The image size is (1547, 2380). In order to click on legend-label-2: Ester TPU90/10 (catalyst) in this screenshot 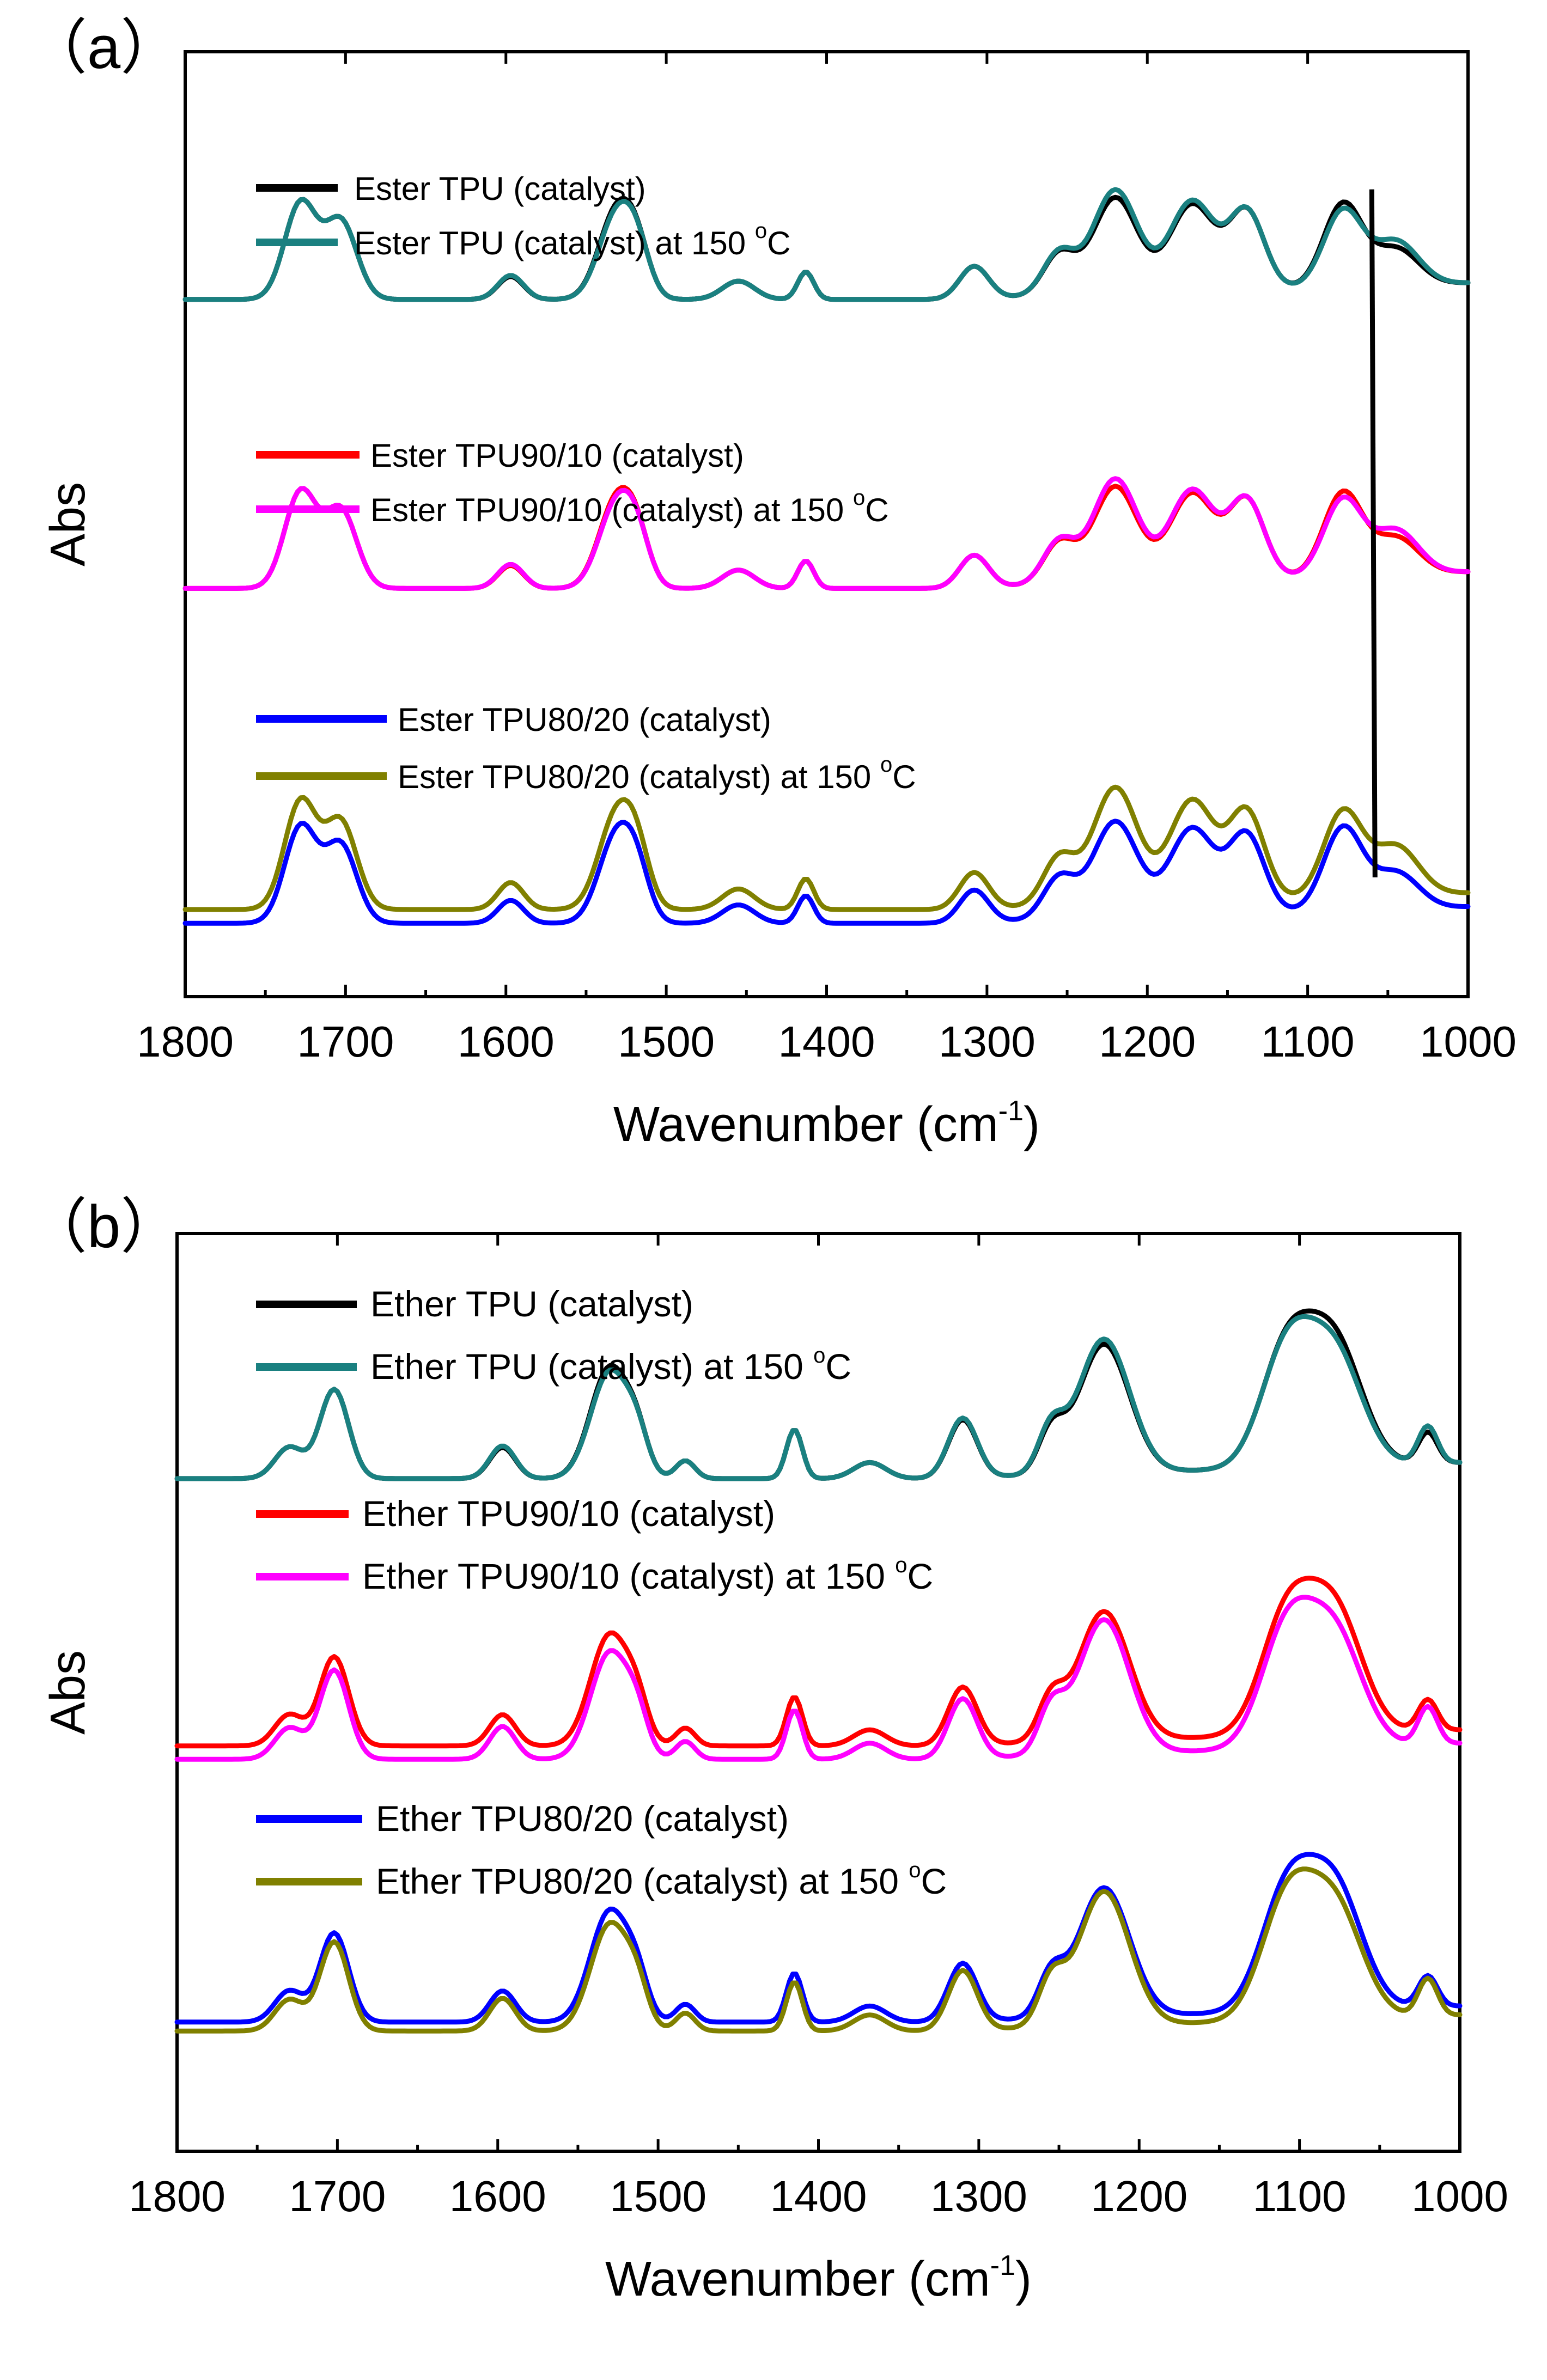, I will do `click(557, 455)`.